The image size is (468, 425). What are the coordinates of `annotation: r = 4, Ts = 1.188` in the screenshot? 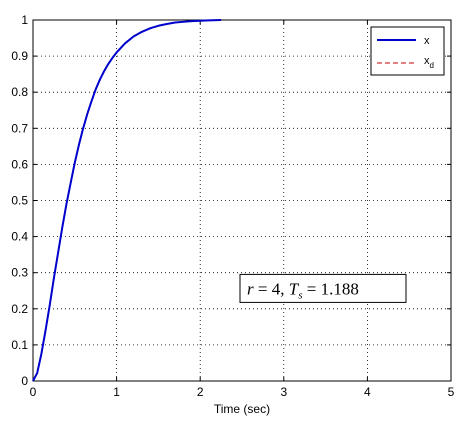 It's located at (323, 288).